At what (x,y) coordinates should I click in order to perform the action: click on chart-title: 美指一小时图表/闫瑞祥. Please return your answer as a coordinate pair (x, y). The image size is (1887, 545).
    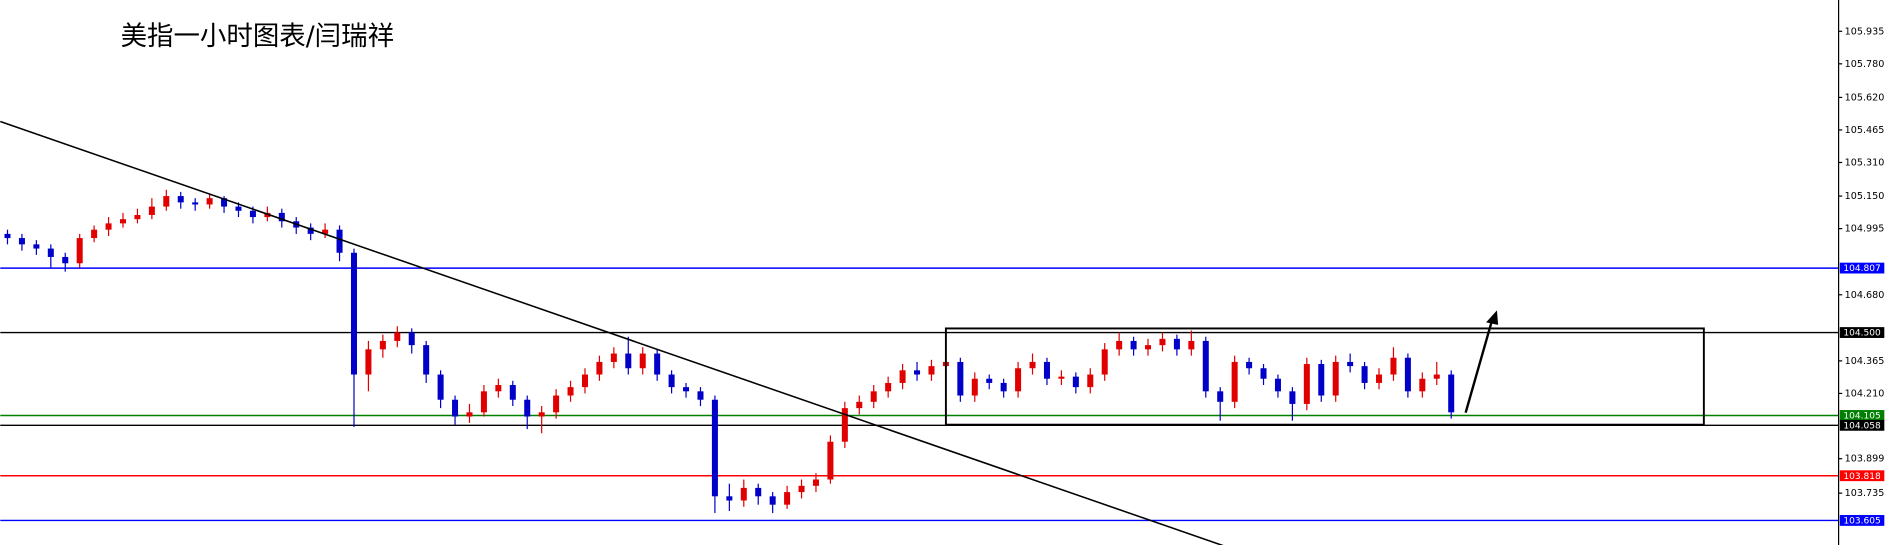
    Looking at the image, I should click on (257, 36).